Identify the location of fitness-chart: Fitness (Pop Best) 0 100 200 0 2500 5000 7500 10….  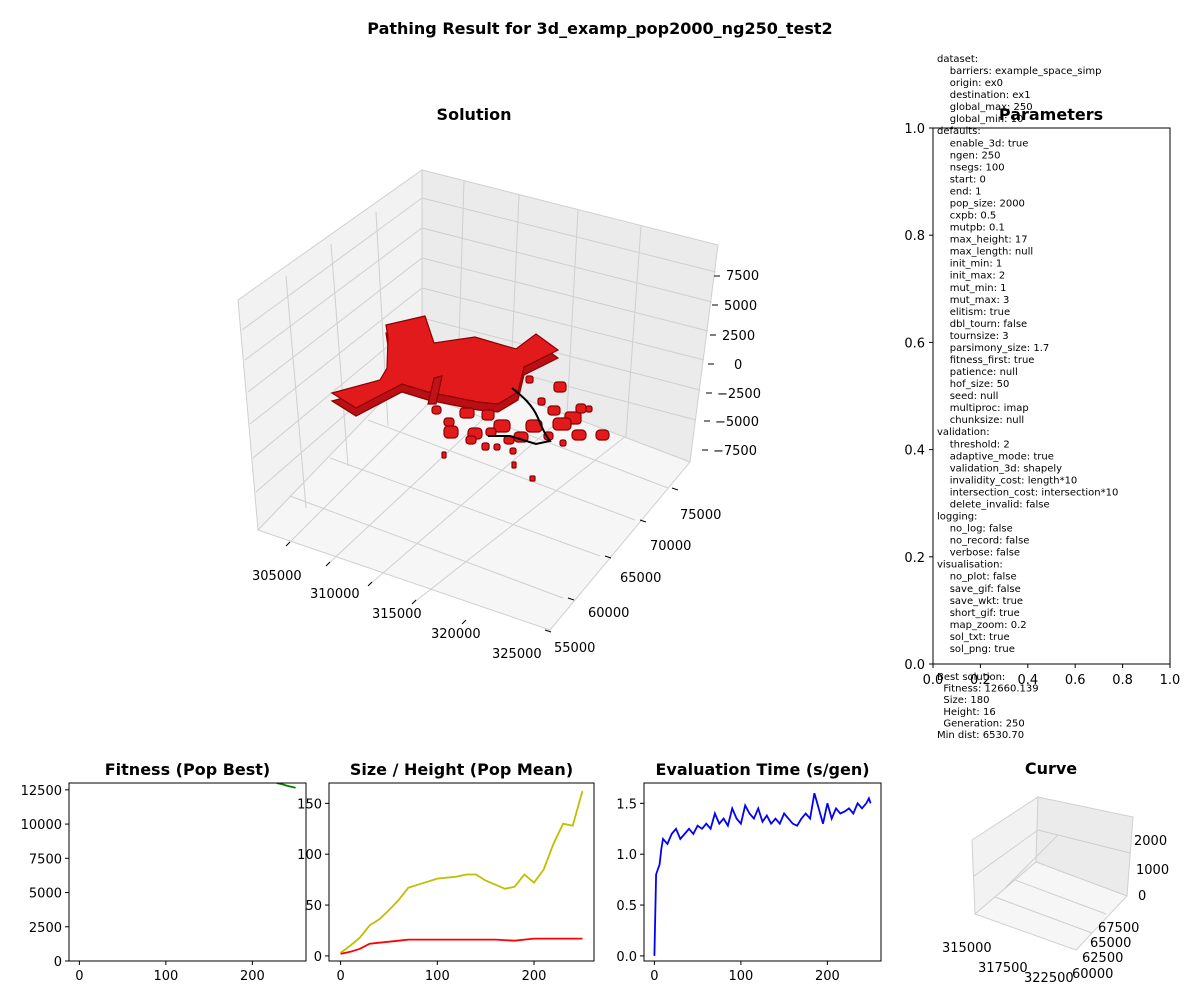
(164, 872).